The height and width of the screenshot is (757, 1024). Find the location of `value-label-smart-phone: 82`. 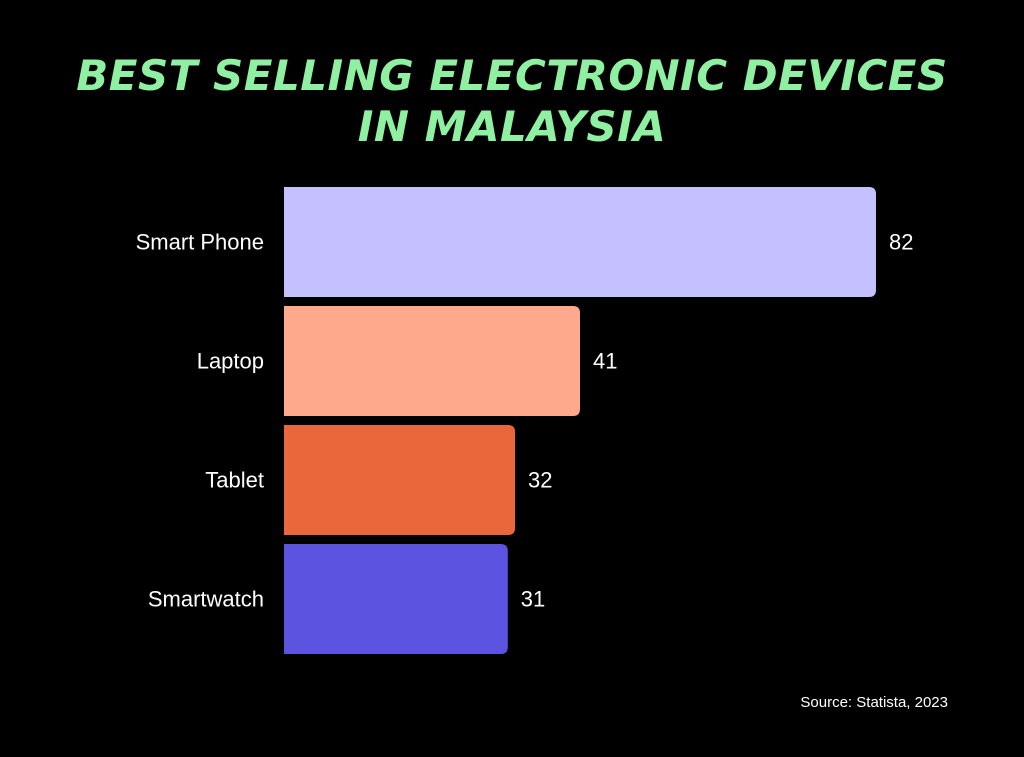

value-label-smart-phone: 82 is located at coordinates (901, 242).